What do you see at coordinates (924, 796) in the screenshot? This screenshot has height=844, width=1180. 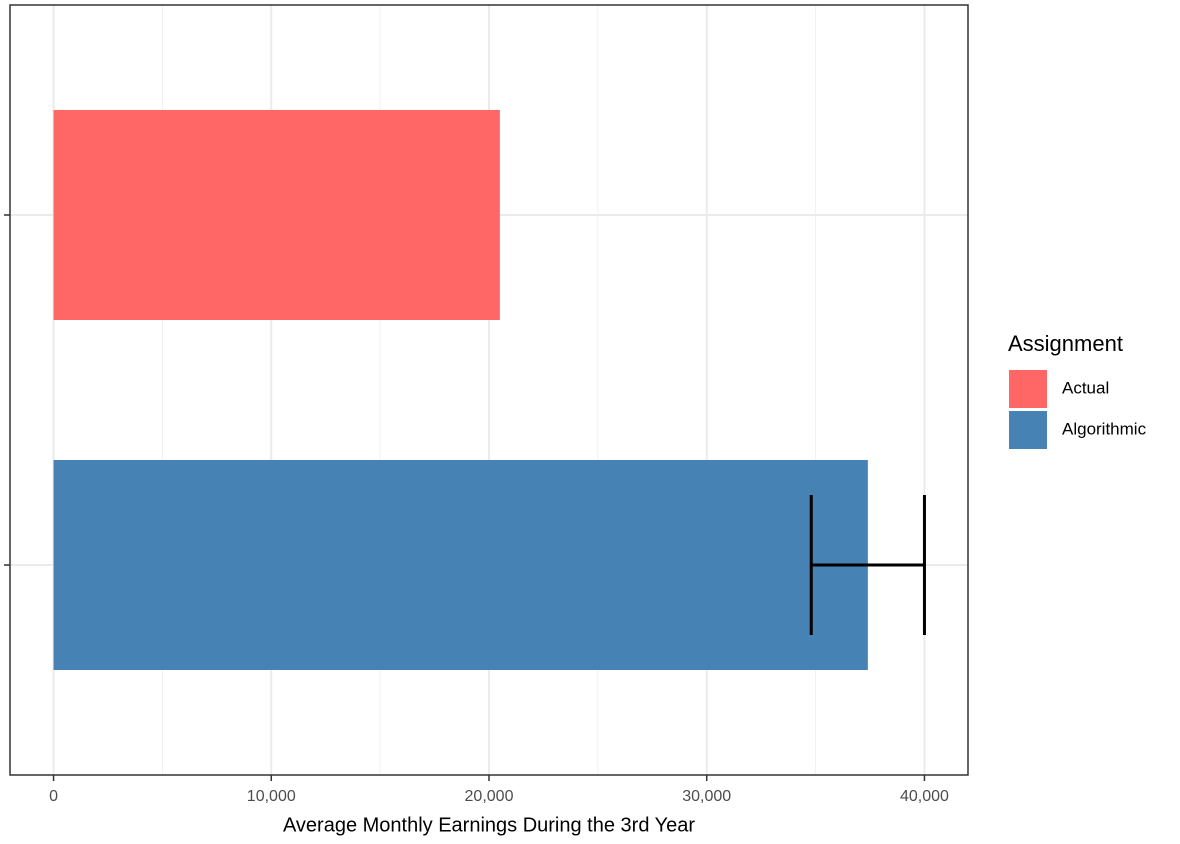 I see `x-tick-label: 40,000` at bounding box center [924, 796].